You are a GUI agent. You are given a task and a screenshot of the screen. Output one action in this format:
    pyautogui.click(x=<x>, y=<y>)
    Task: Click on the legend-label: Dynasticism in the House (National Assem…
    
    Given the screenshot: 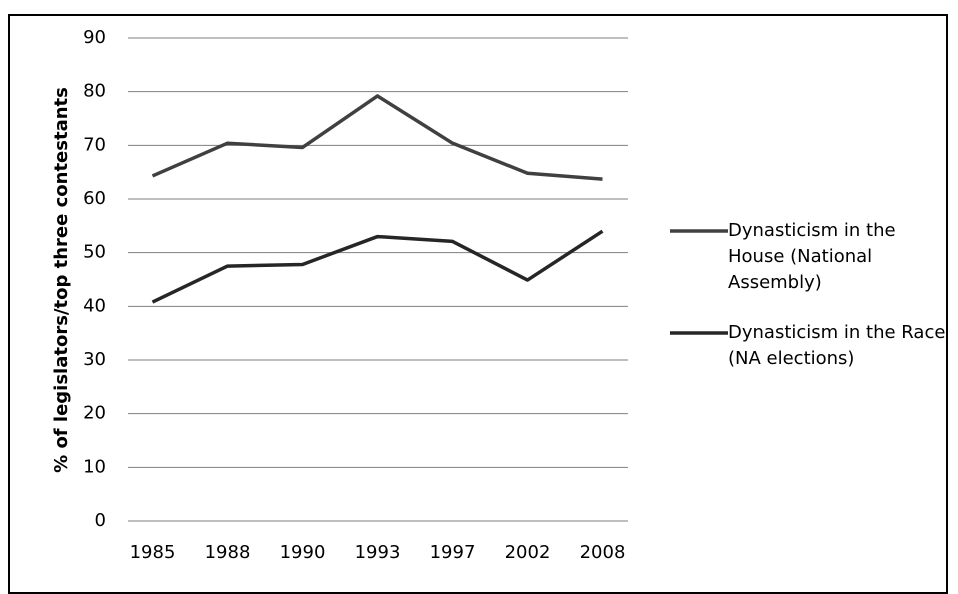 What is the action you would take?
    pyautogui.click(x=812, y=256)
    